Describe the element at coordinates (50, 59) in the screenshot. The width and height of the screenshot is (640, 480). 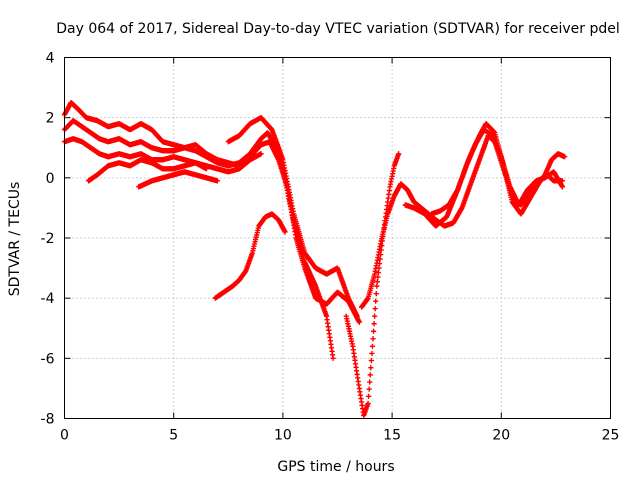
I see `y-tick-label: 4` at that location.